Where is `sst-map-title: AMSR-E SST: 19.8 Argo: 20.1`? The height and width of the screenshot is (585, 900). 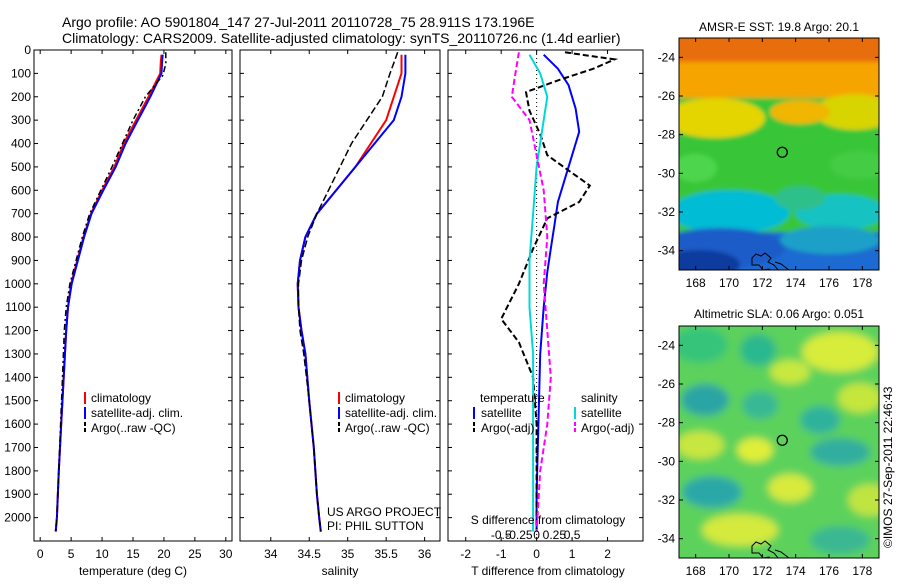
sst-map-title: AMSR-E SST: 19.8 Argo: 20.1 is located at coordinates (779, 27).